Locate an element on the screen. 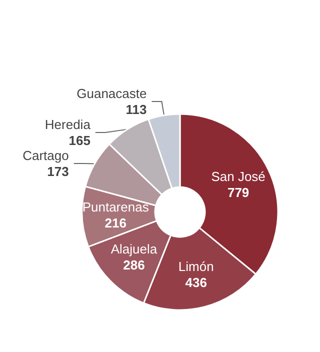 This screenshot has width=320, height=352. slice-label: Heredia is located at coordinates (68, 124).